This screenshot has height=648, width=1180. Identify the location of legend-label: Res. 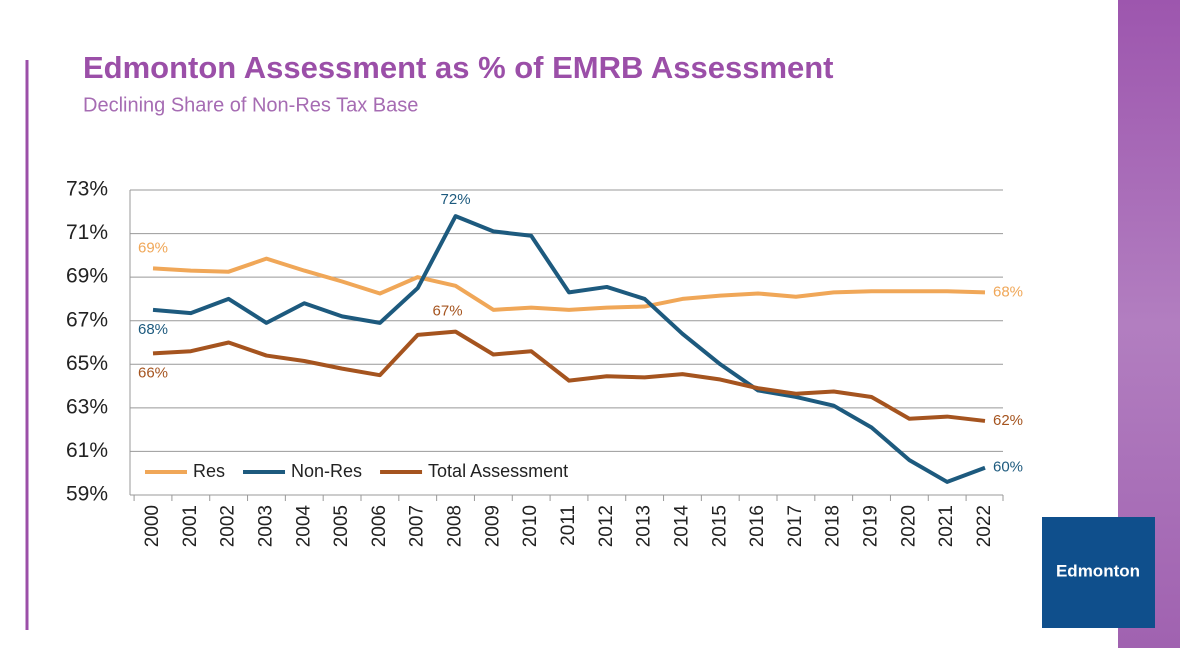
(209, 471).